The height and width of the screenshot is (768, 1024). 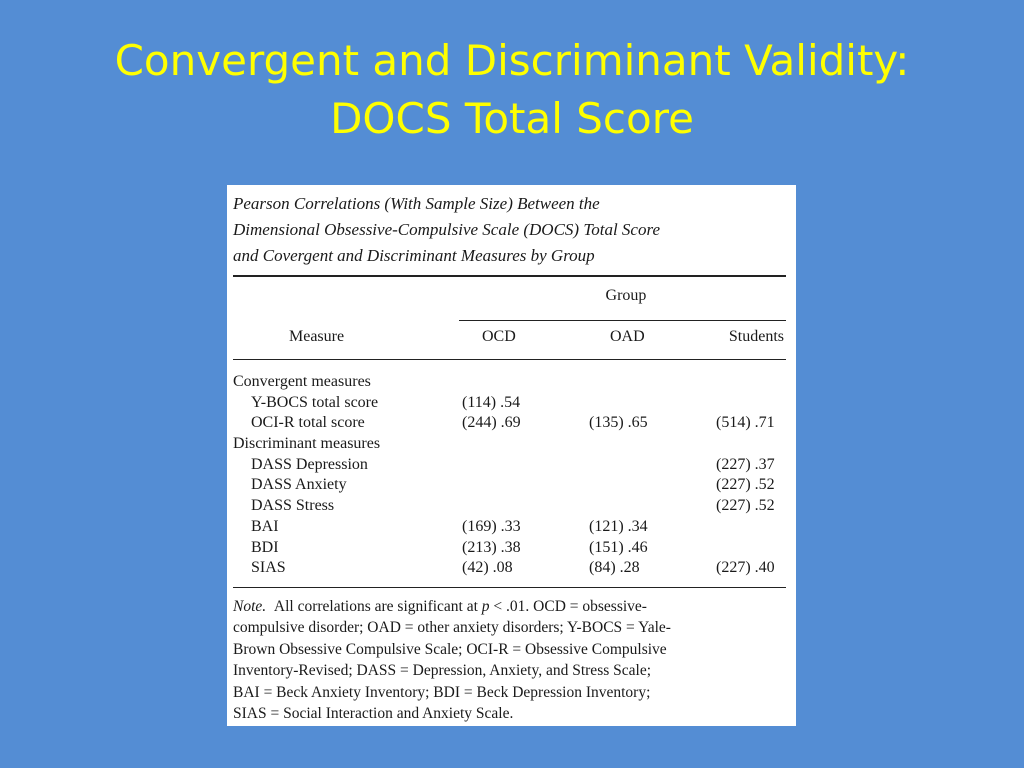 What do you see at coordinates (509, 465) in the screenshot?
I see `table-row: DASS Depression (227) .37` at bounding box center [509, 465].